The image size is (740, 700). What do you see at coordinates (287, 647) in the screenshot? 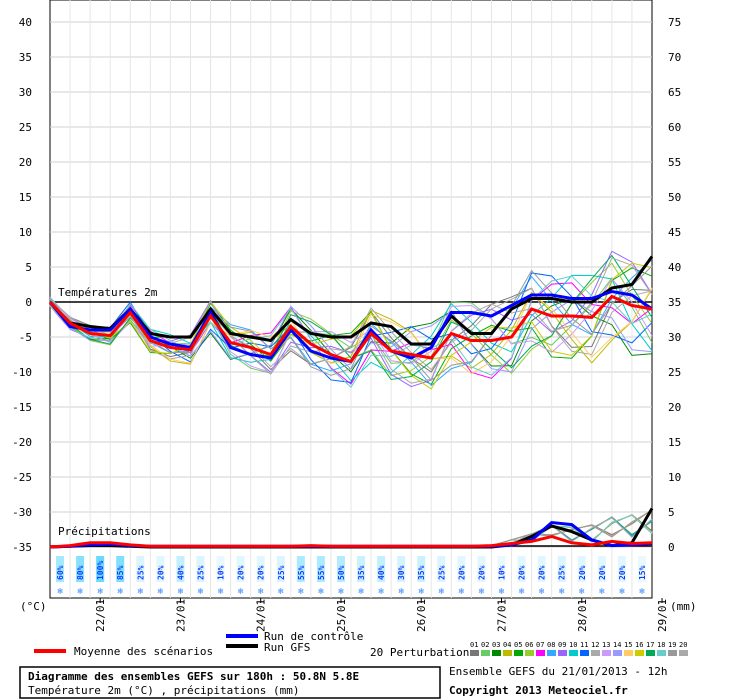
I see `legend-gfs-label: Run GFS` at bounding box center [287, 647].